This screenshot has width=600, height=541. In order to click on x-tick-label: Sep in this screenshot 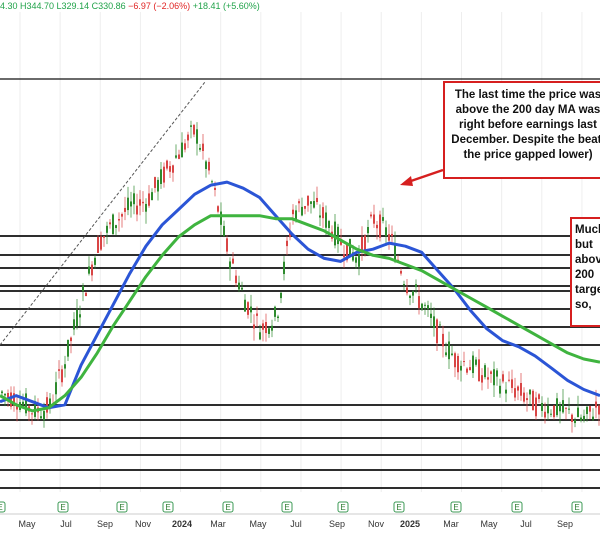, I will do `click(337, 524)`.